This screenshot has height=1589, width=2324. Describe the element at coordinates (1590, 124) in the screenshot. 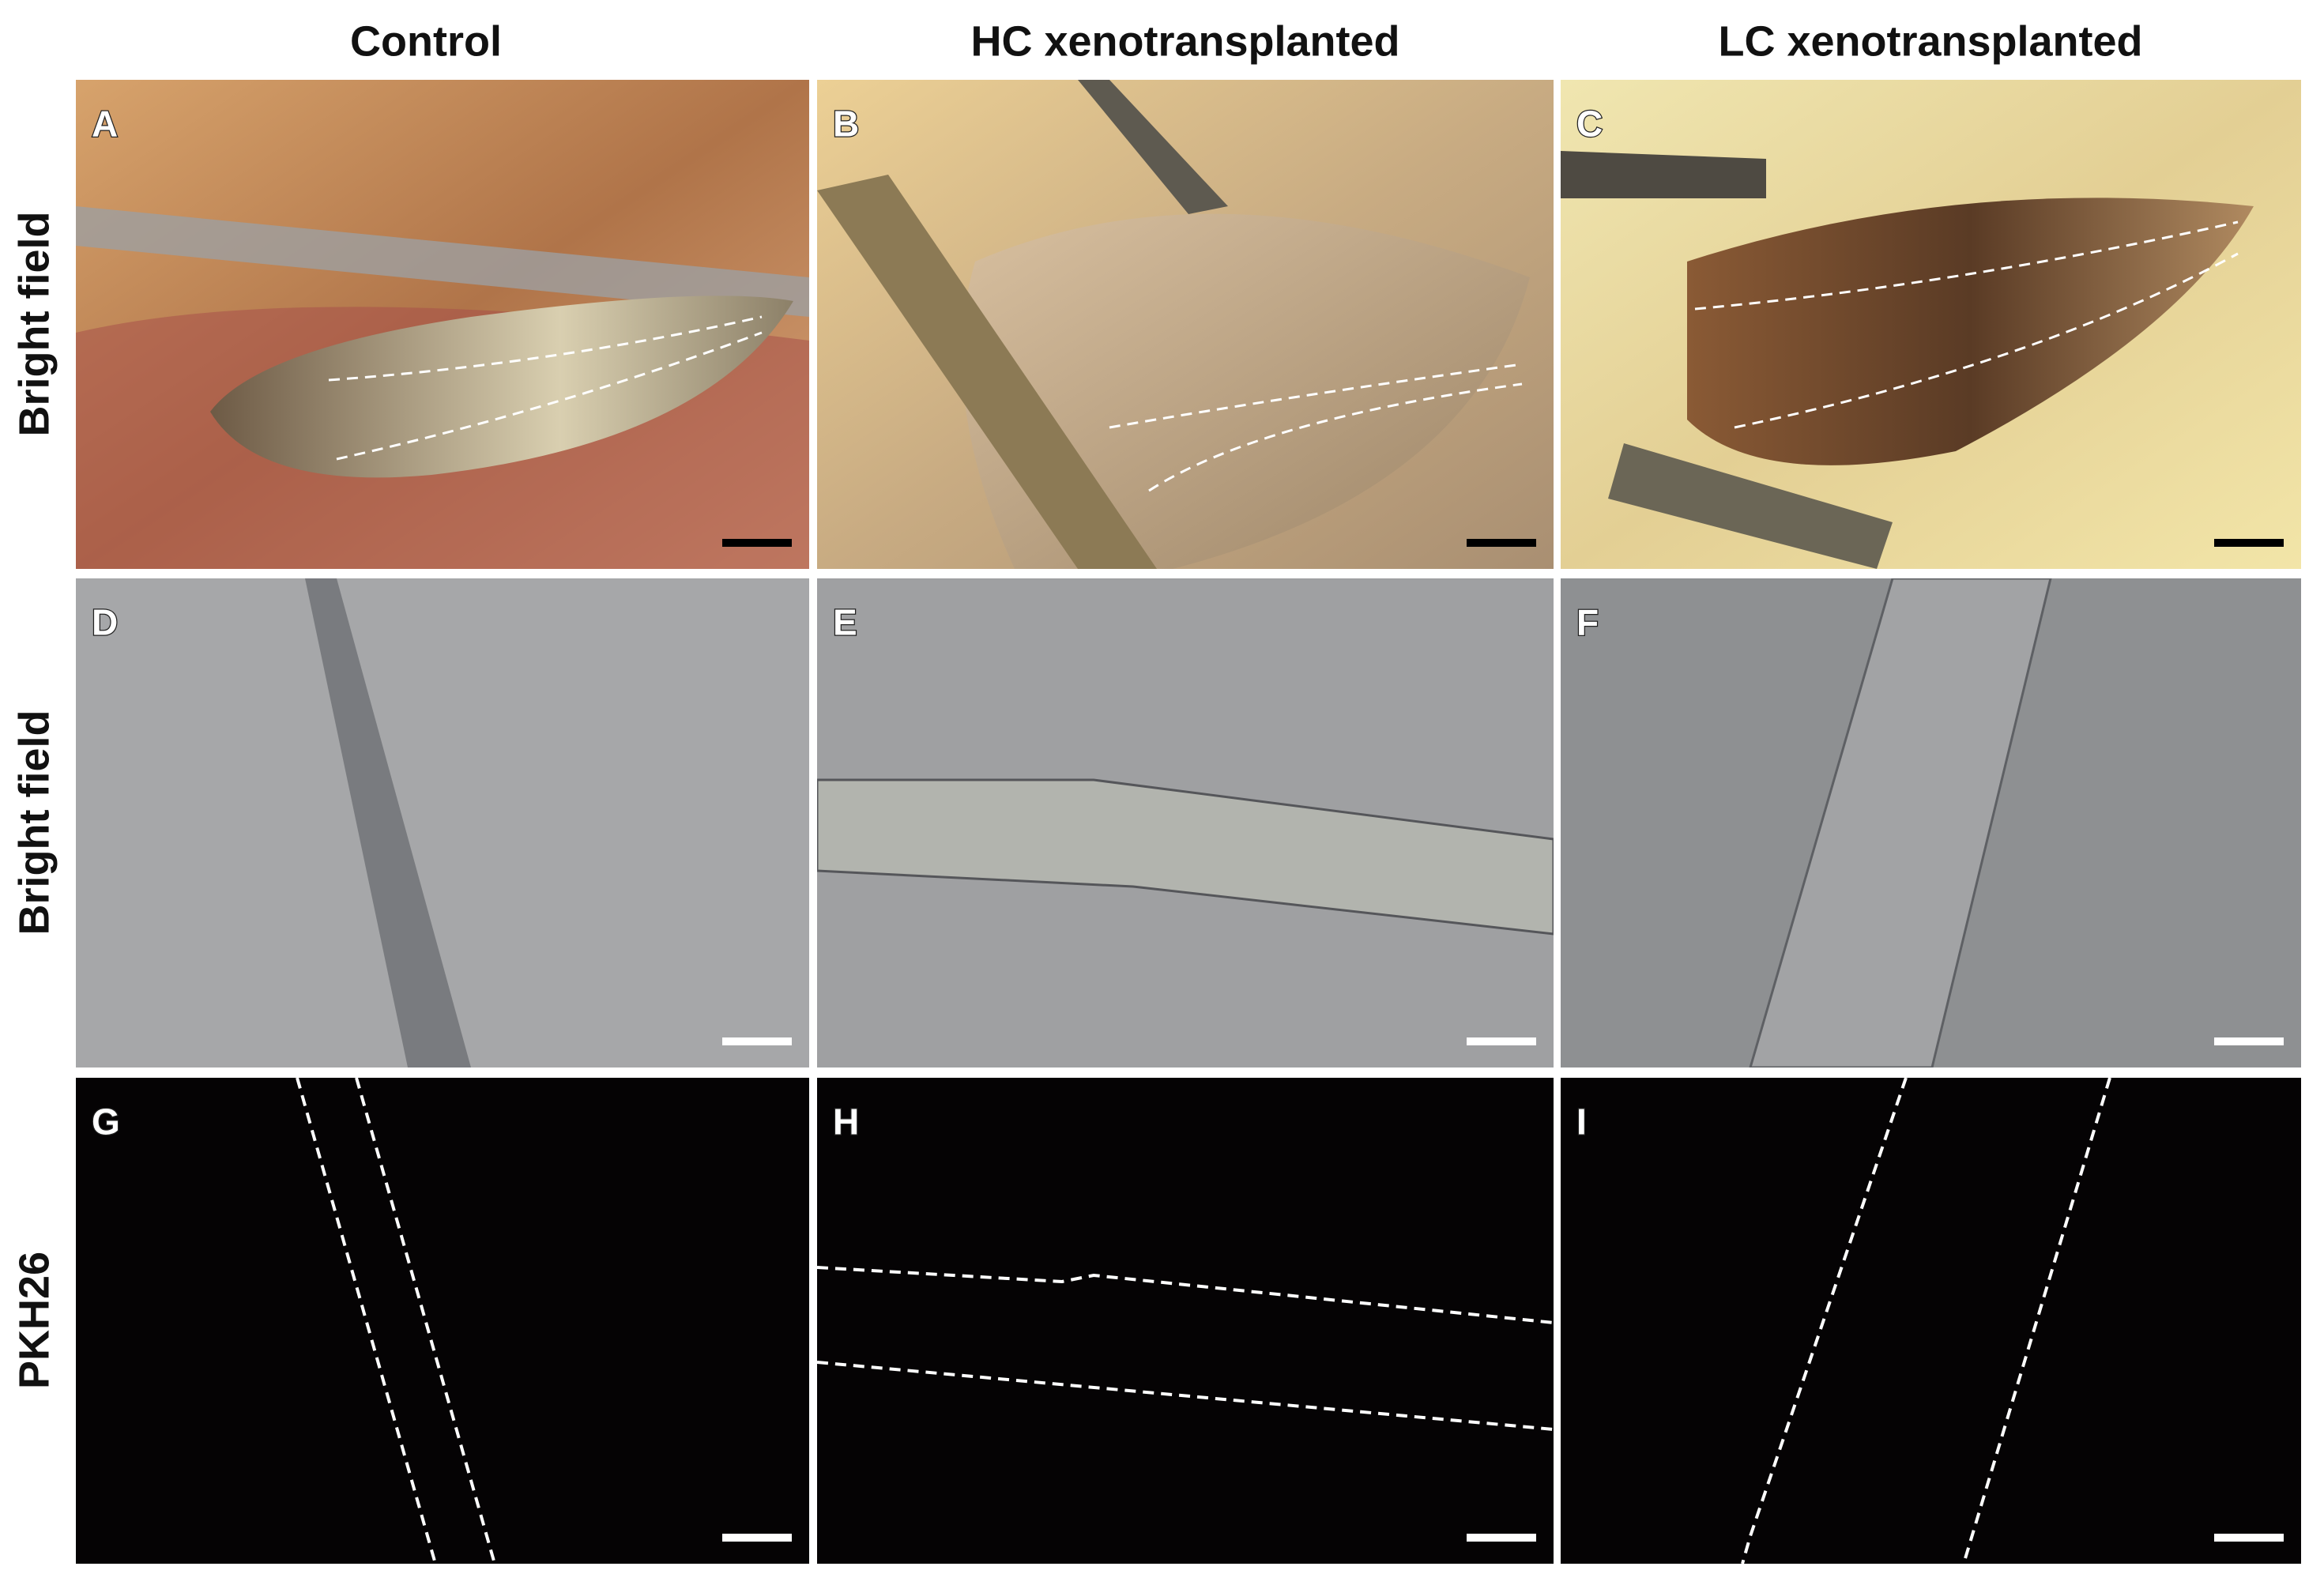

I see `panel-letter: C` at that location.